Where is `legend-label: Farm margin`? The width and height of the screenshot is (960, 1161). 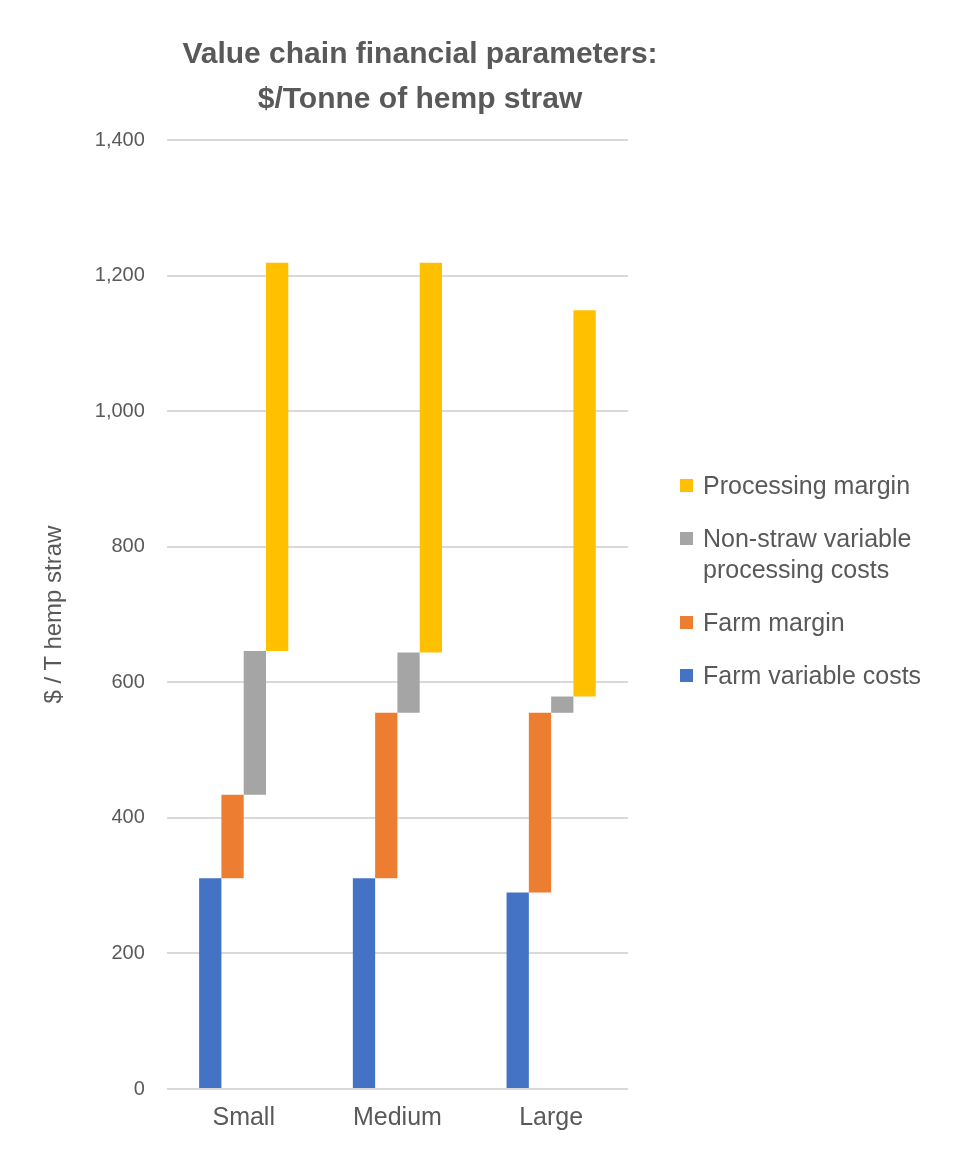
legend-label: Farm margin is located at coordinates (774, 622).